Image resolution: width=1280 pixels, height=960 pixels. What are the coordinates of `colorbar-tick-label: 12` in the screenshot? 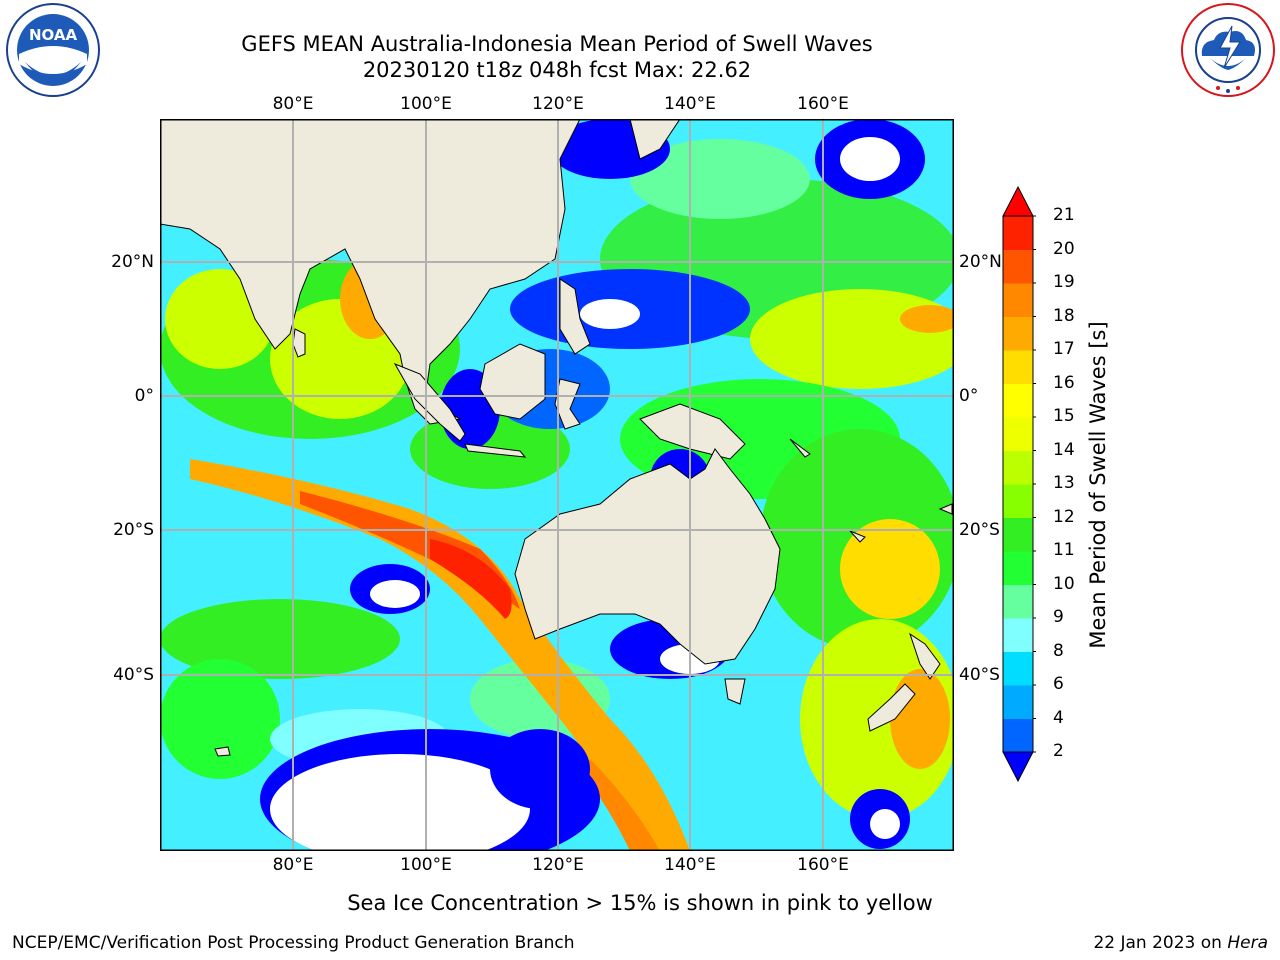 It's located at (1064, 516).